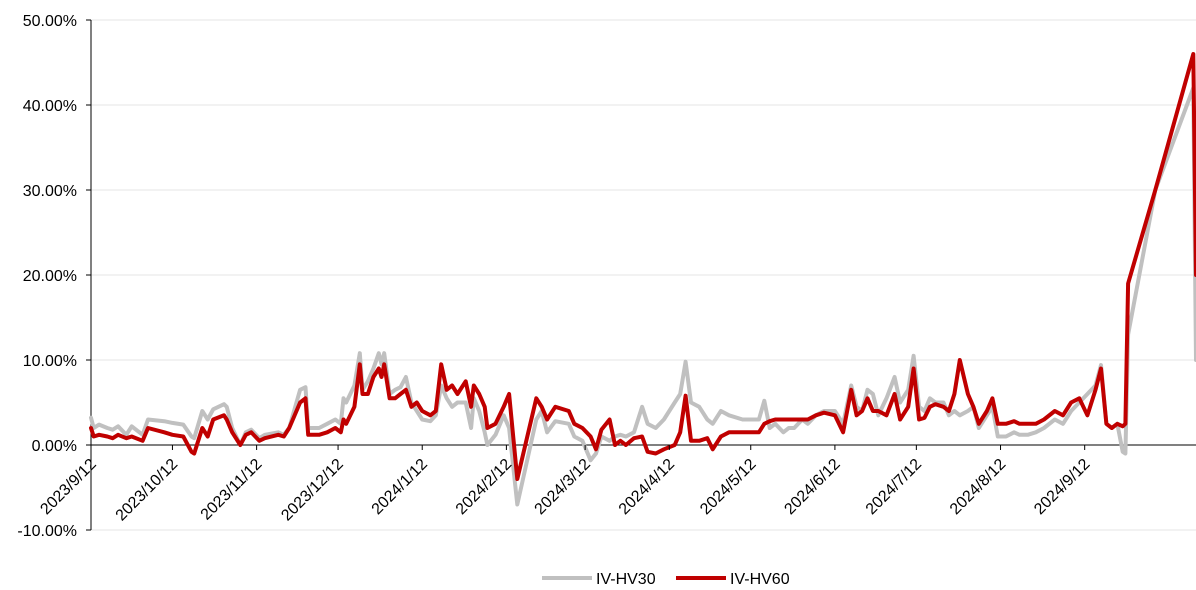 This screenshot has width=1196, height=590. I want to click on y-tick-label: 10.00%, so click(50, 361).